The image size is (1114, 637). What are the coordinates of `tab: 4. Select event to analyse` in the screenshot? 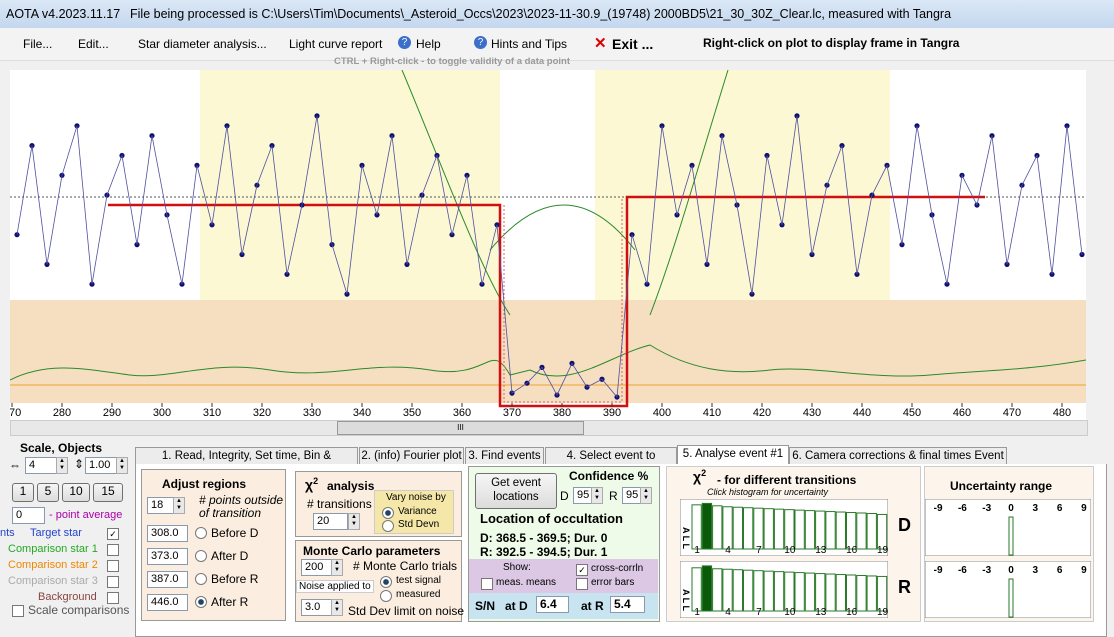 It's located at (611, 462).